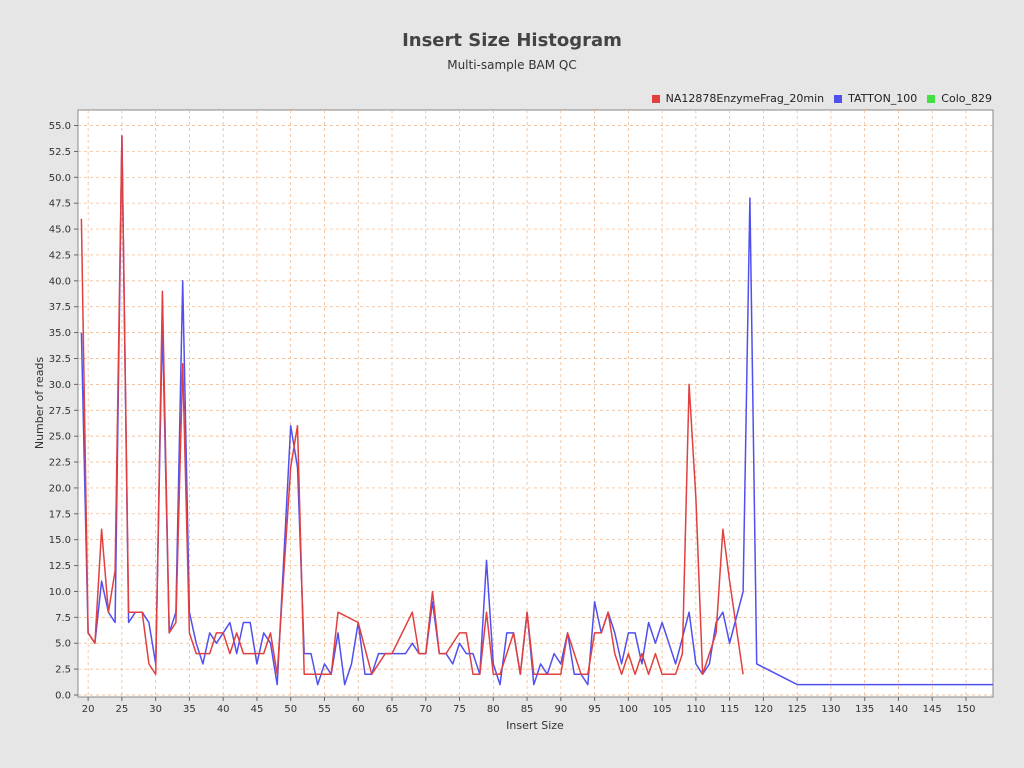  I want to click on y-tick-label: 7.5, so click(63, 618).